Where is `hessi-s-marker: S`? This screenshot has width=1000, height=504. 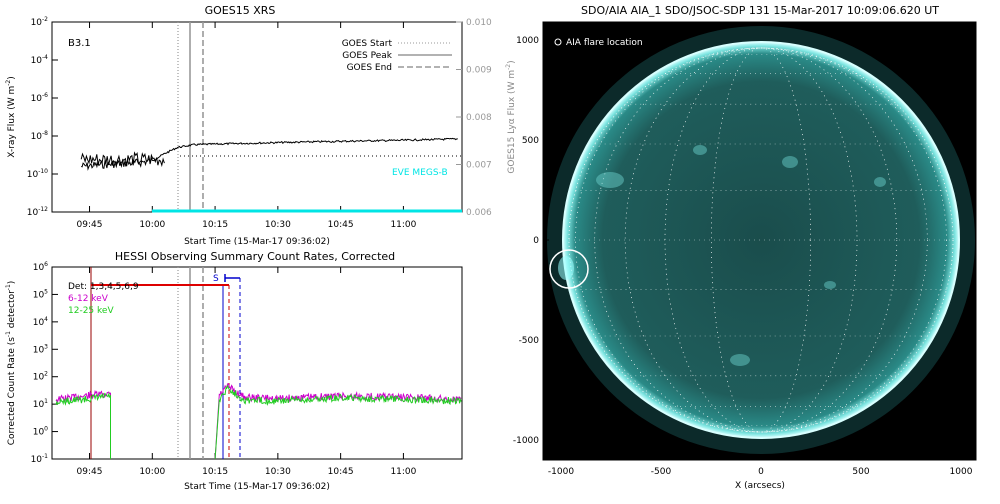 hessi-s-marker: S is located at coordinates (216, 279).